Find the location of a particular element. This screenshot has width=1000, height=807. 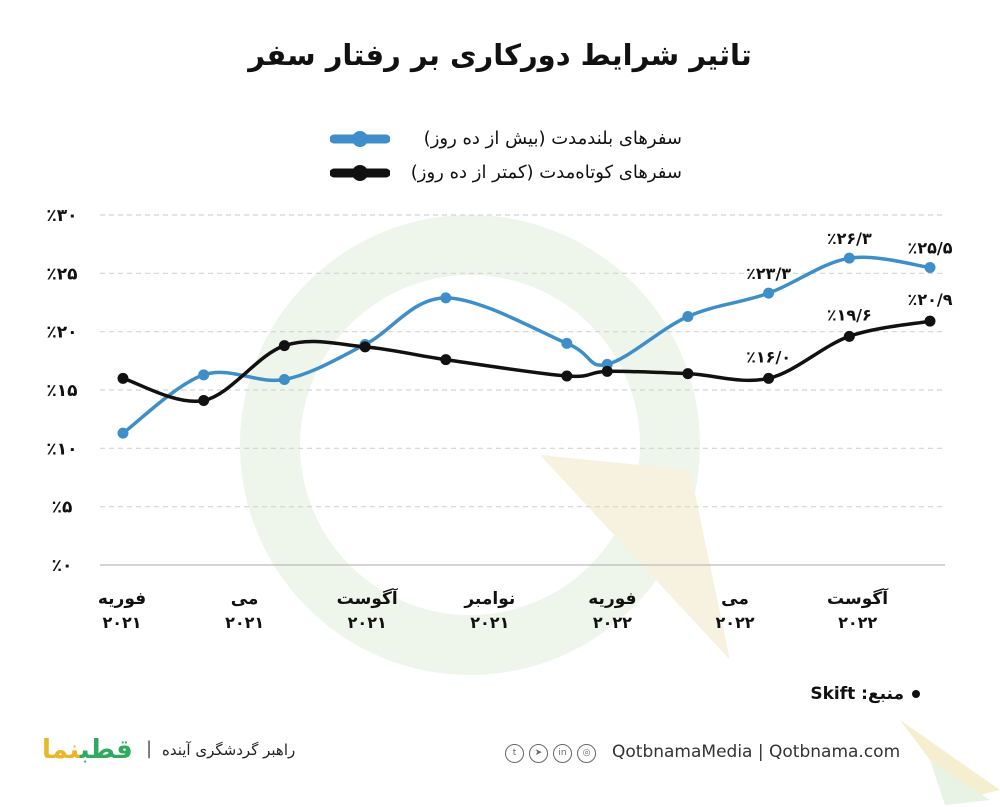

bullet-icon is located at coordinates (916, 694).